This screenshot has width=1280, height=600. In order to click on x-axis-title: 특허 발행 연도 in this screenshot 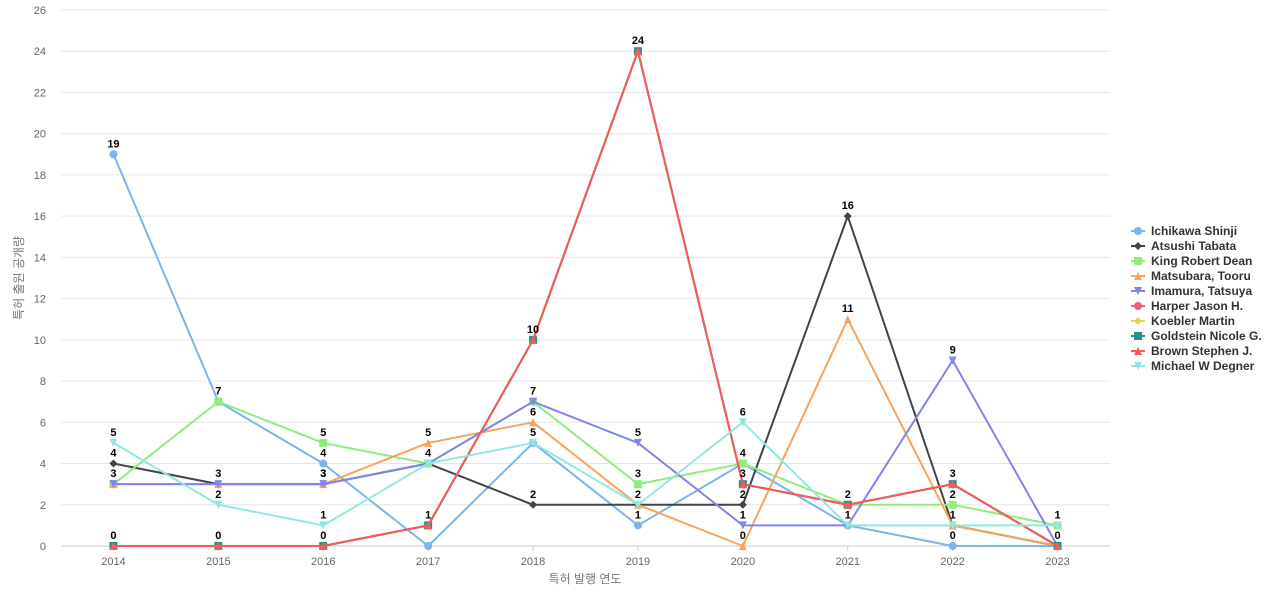, I will do `click(585, 578)`.